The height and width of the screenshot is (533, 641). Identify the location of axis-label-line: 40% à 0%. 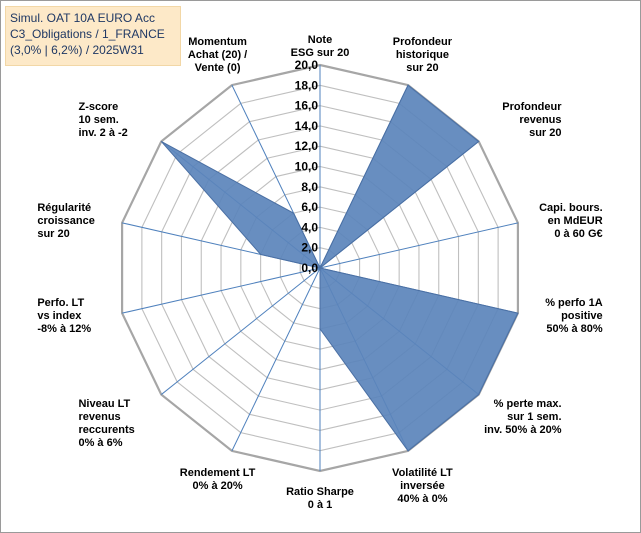
(422, 499).